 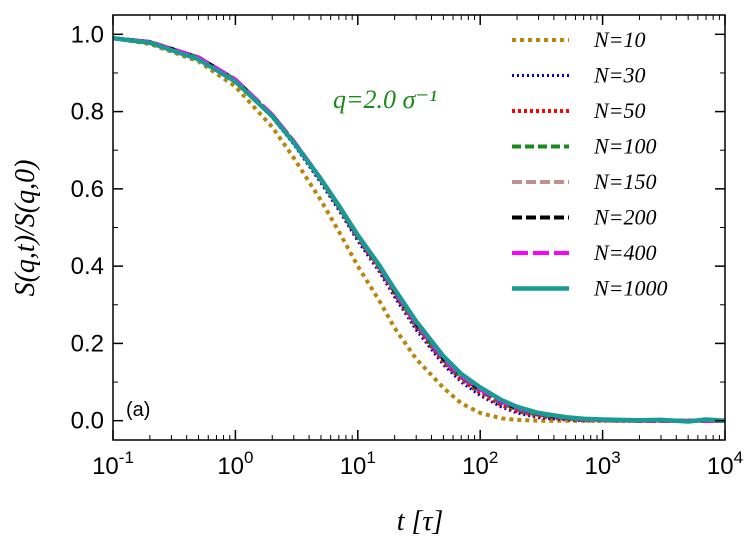 What do you see at coordinates (235, 464) in the screenshot?
I see `x-tick-label: 10⁰` at bounding box center [235, 464].